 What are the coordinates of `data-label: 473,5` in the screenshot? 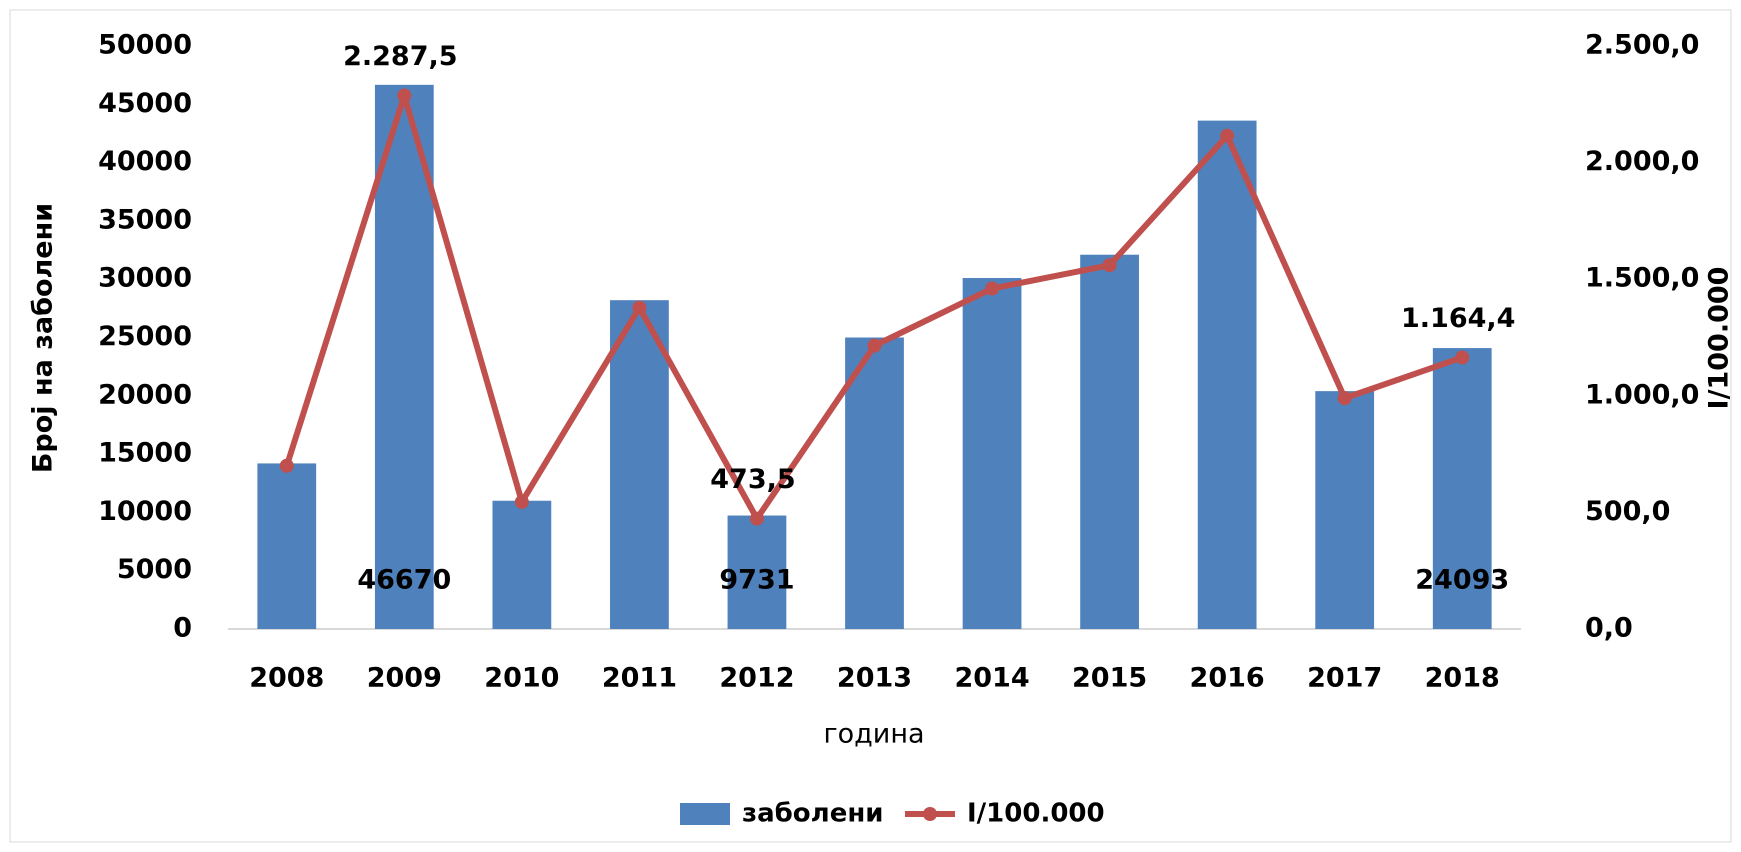 It's located at (752, 479).